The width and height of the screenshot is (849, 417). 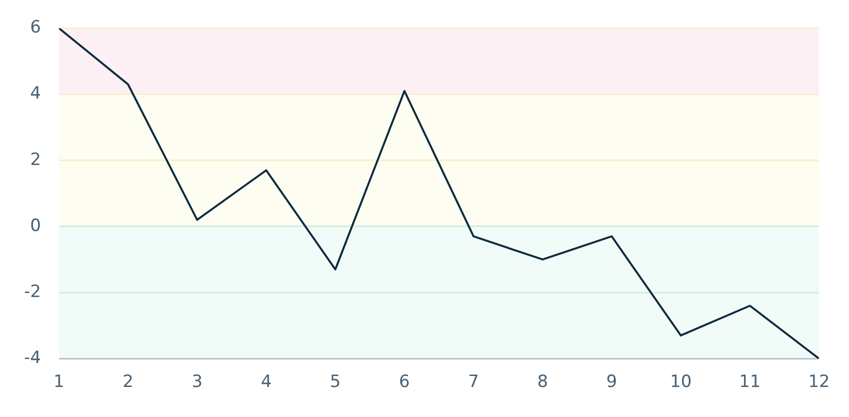 I want to click on y-tick-label: -4, so click(x=32, y=358).